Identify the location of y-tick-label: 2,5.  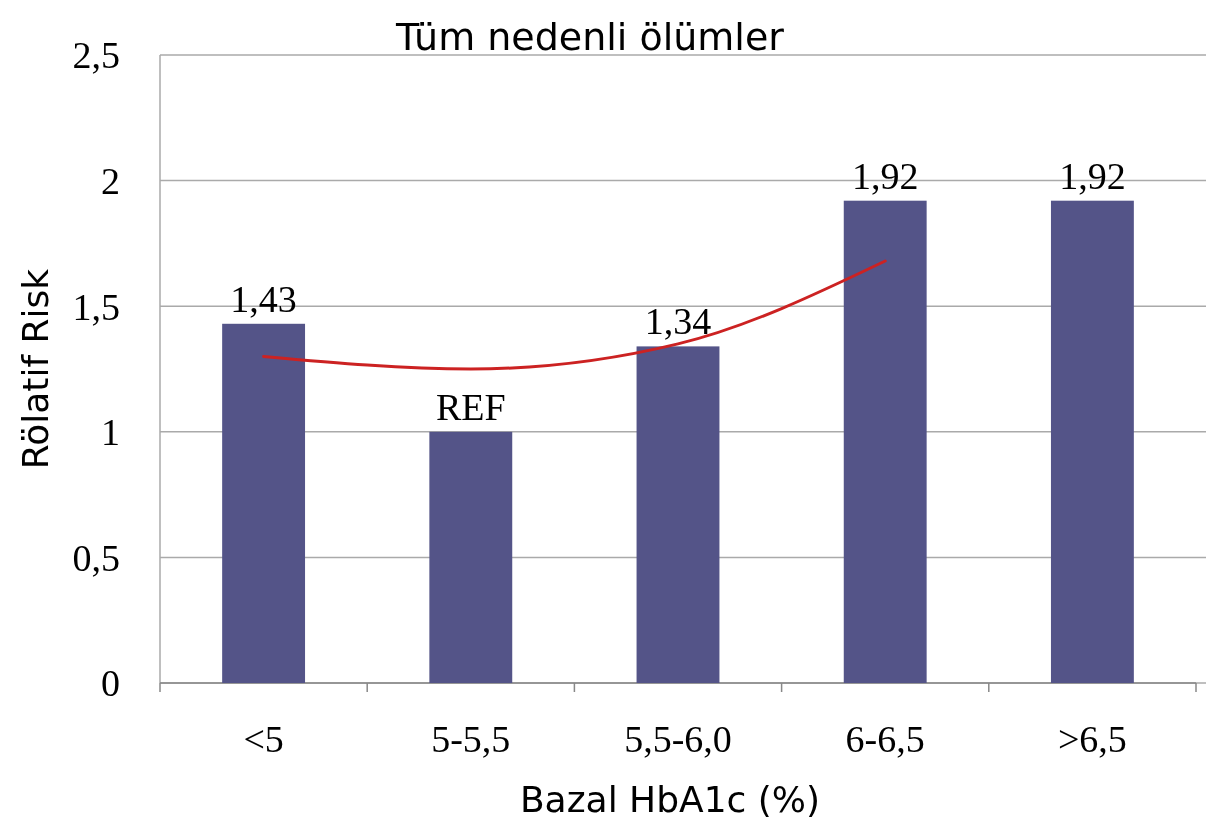
(96, 55).